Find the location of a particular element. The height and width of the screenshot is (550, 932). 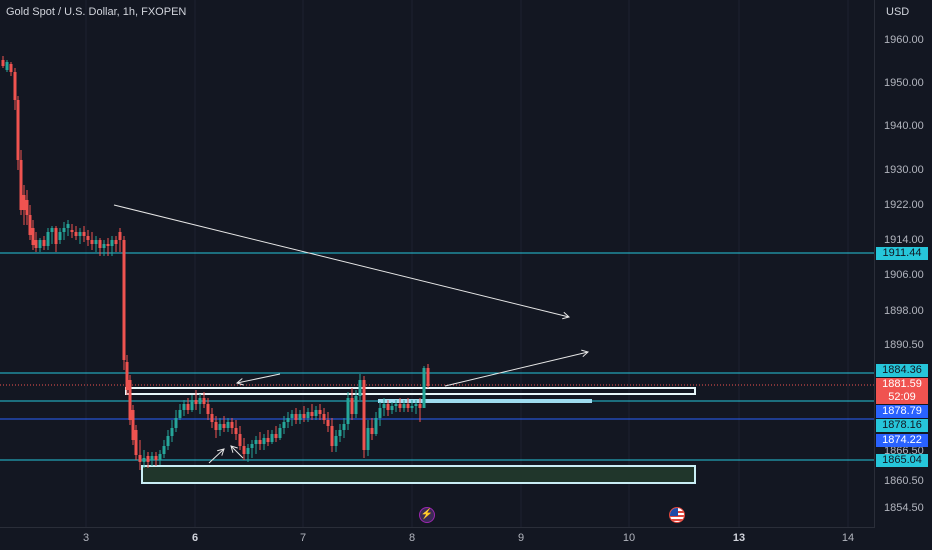

retest-zone-box is located at coordinates (485, 401).